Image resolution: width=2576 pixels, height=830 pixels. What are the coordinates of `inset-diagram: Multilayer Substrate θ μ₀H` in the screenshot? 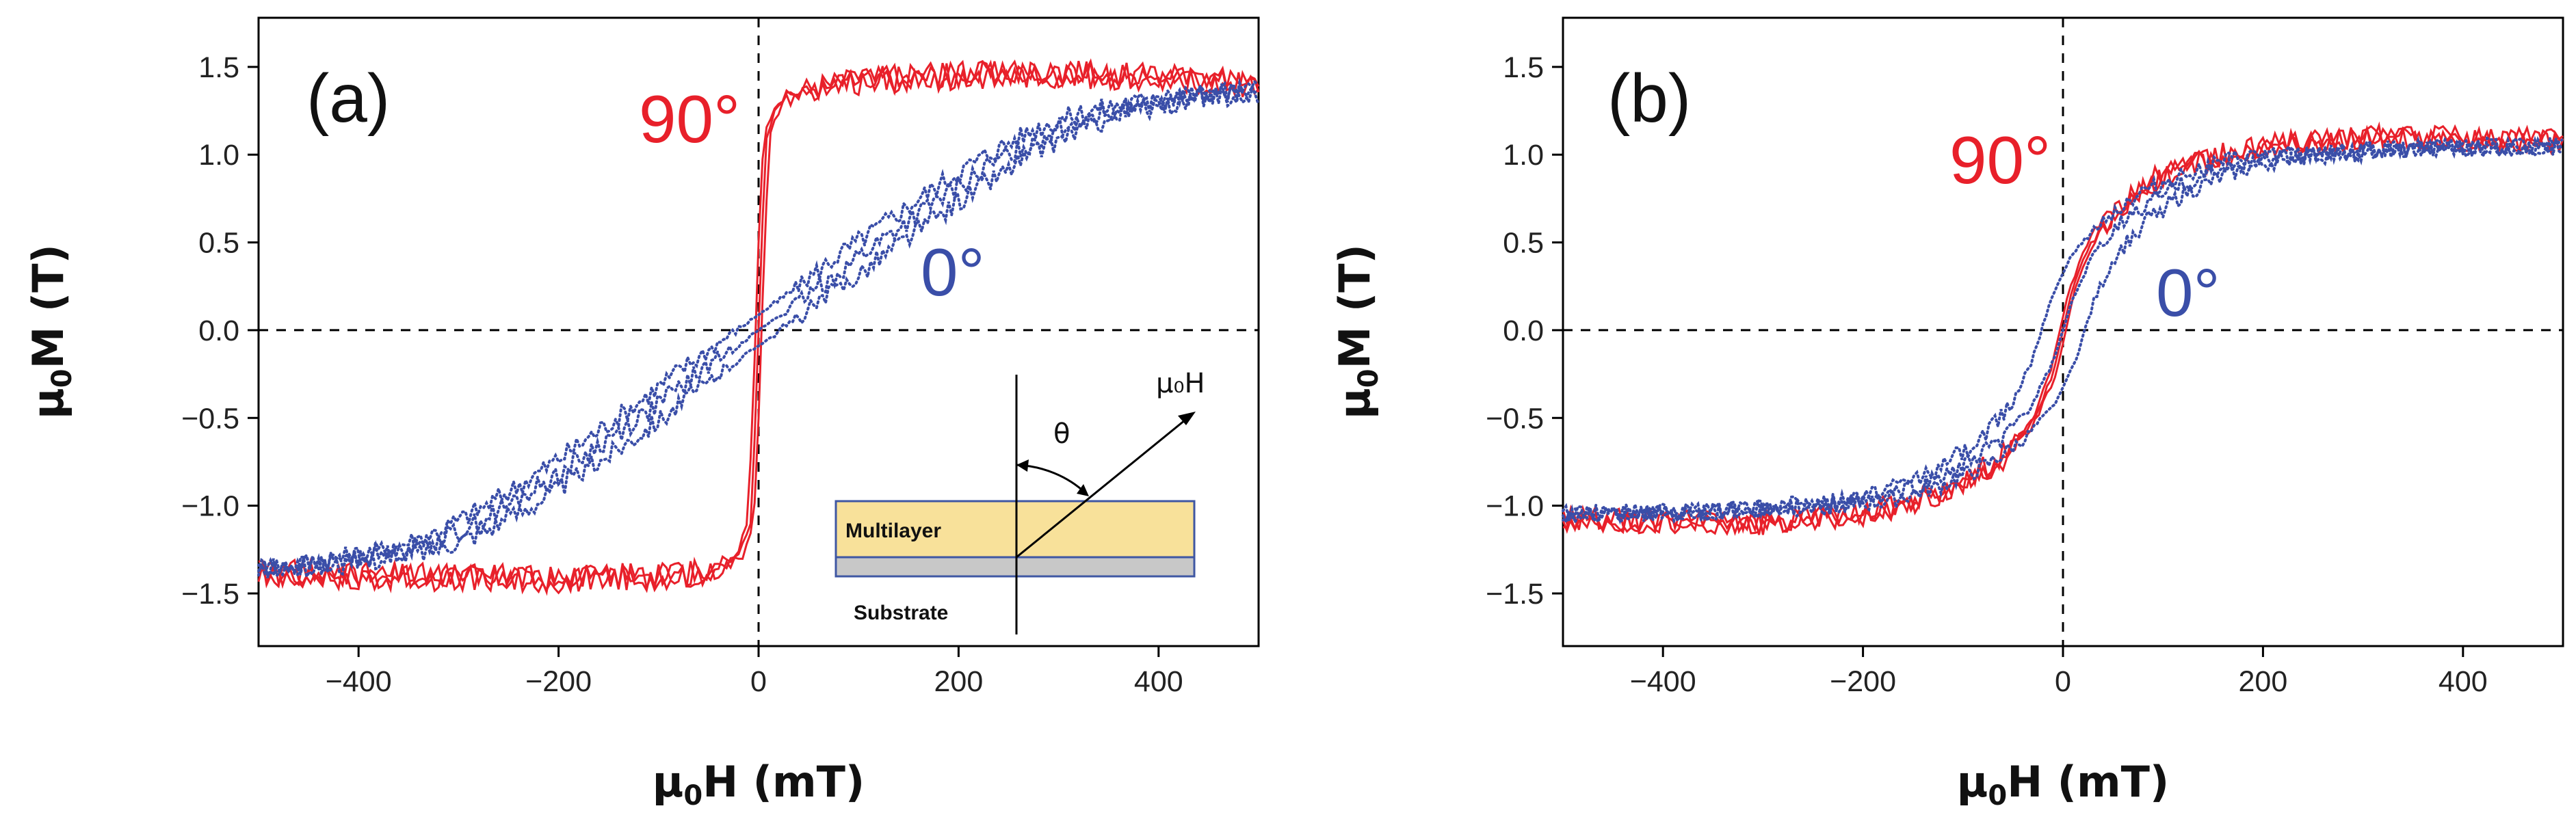 It's located at (1019, 501).